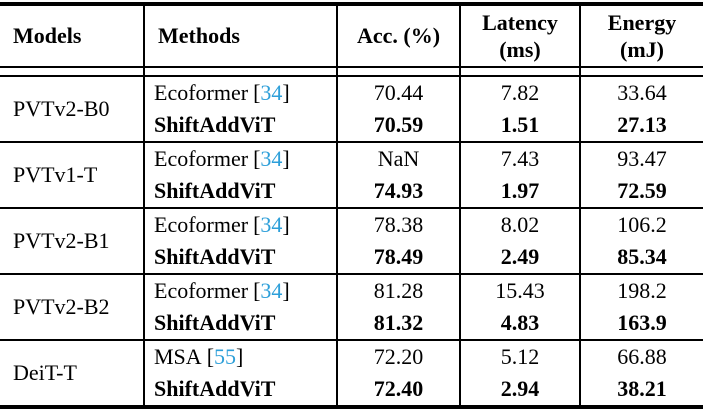 The height and width of the screenshot is (415, 703). Describe the element at coordinates (72, 174) in the screenshot. I see `model-cell: PVTv1-T` at that location.